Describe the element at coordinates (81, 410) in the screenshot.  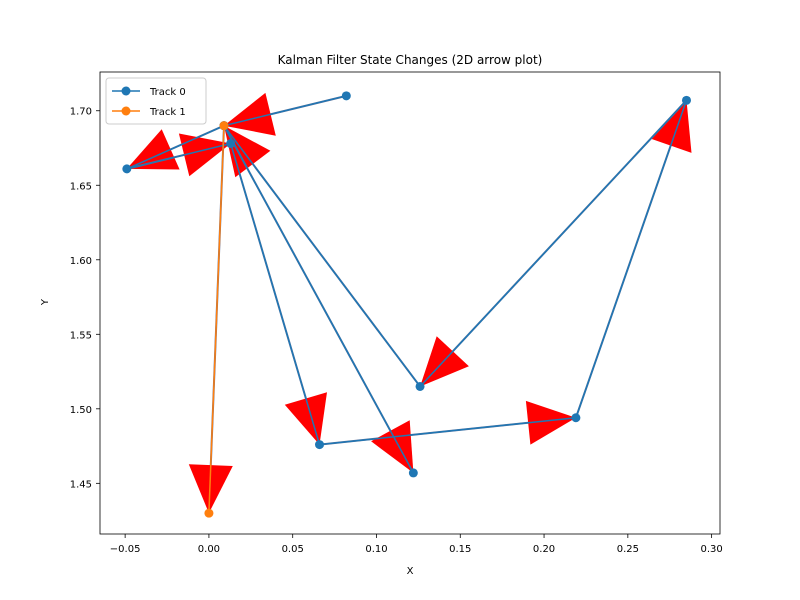
I see `y-tick-label: 1.50` at that location.